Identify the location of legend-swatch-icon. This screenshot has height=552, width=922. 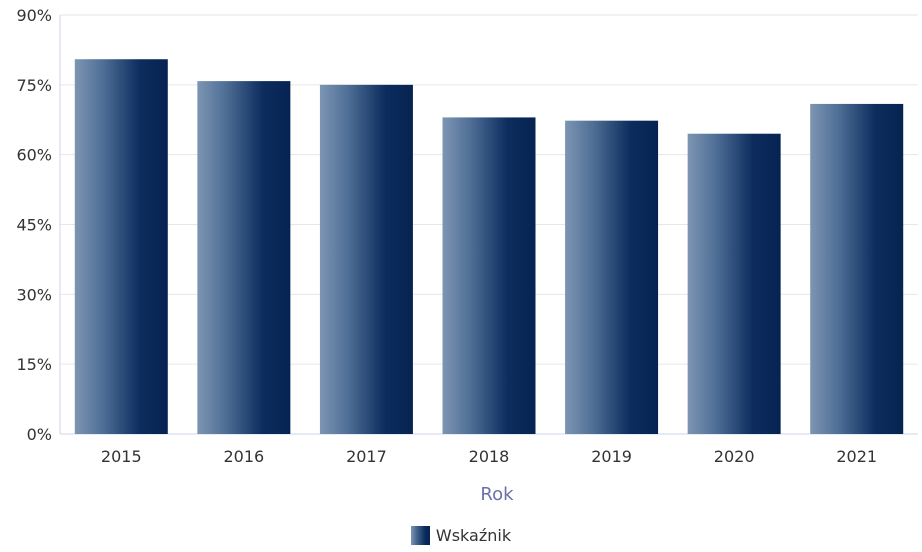
(420, 535).